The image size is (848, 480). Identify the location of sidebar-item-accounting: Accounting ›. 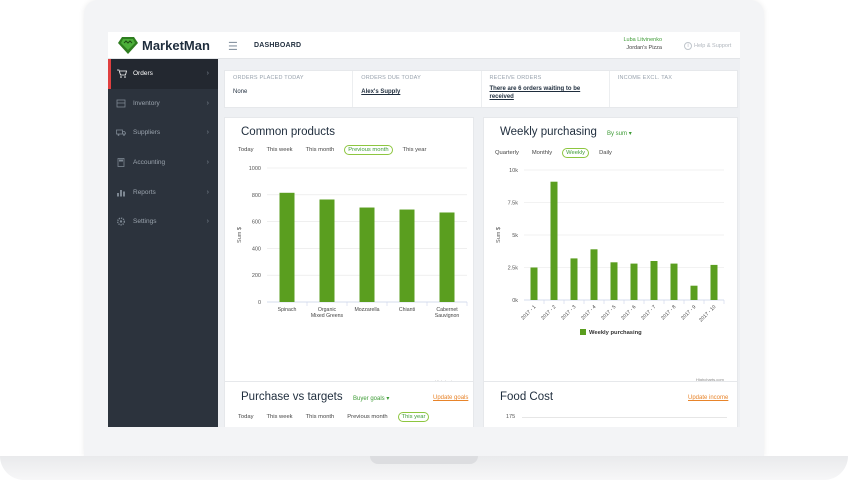
(163, 163).